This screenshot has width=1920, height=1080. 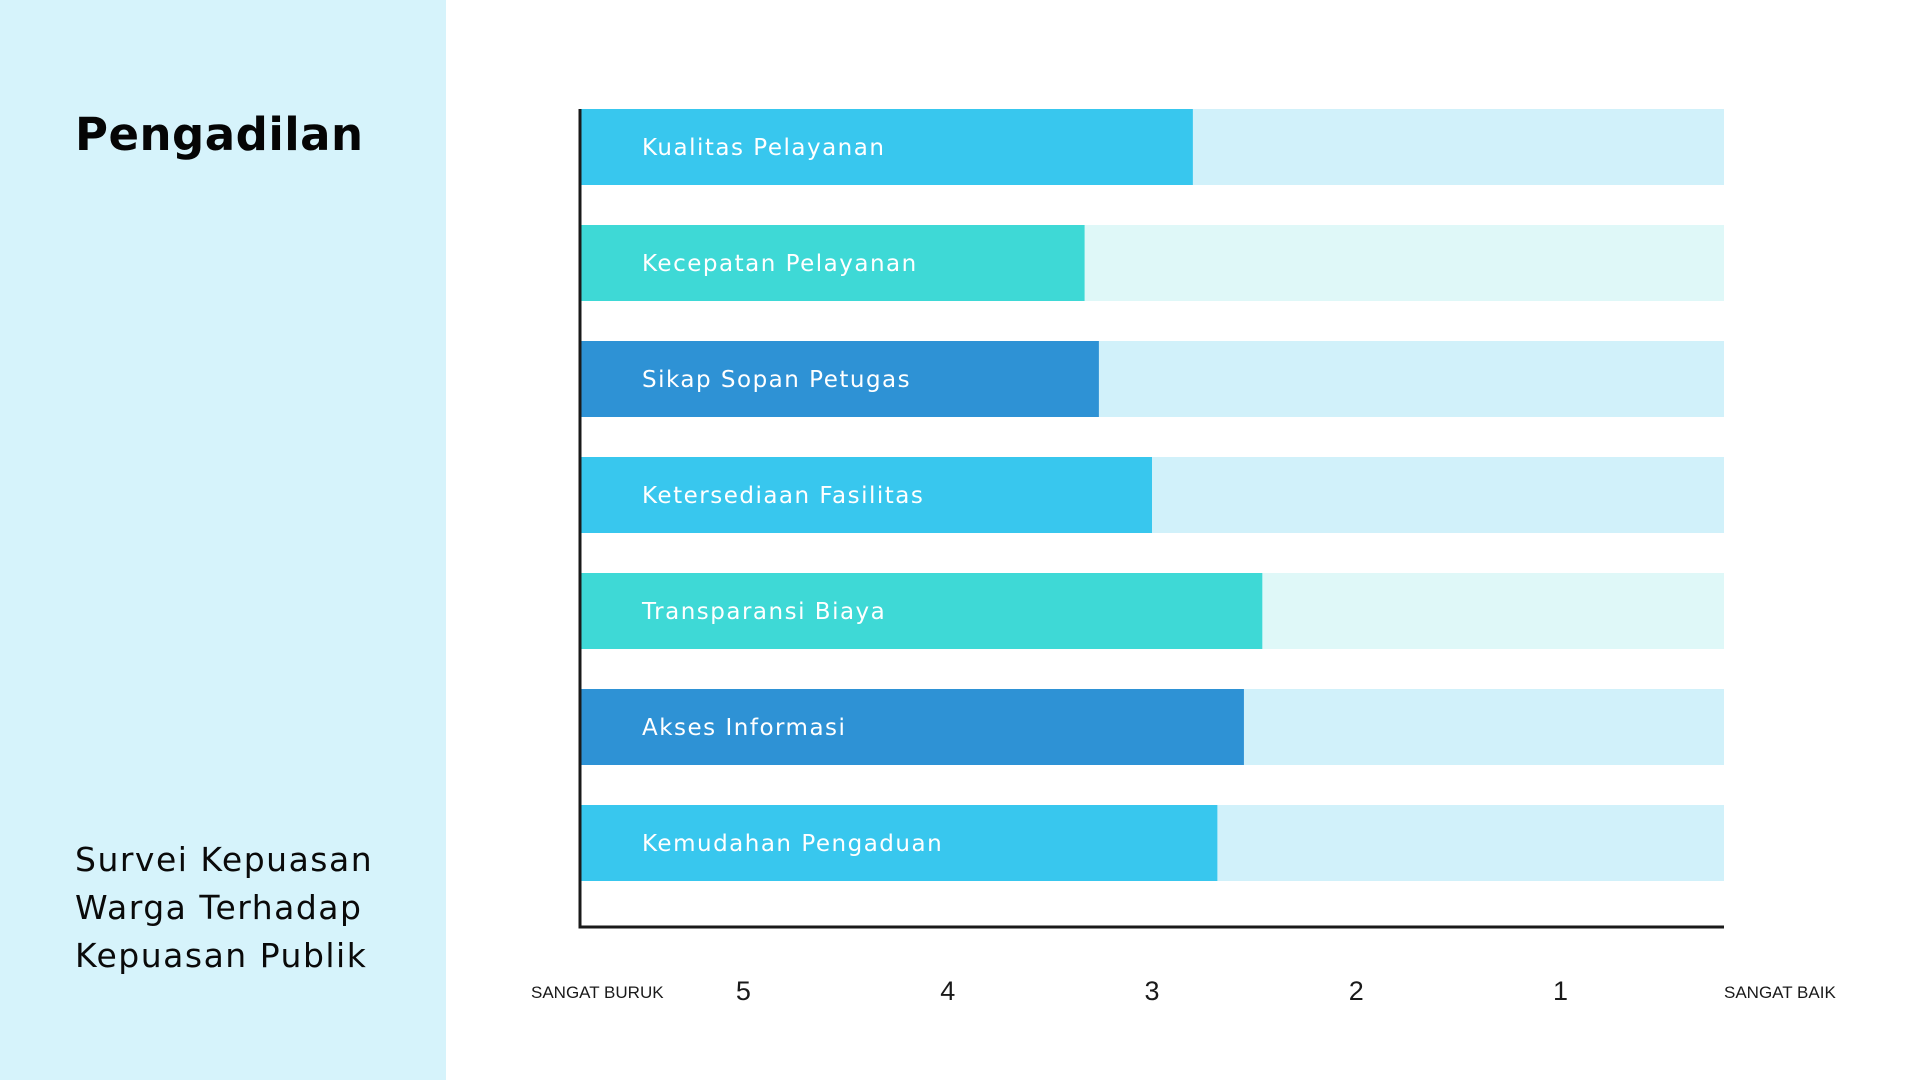 I want to click on page-title: Pengadilan, so click(x=219, y=134).